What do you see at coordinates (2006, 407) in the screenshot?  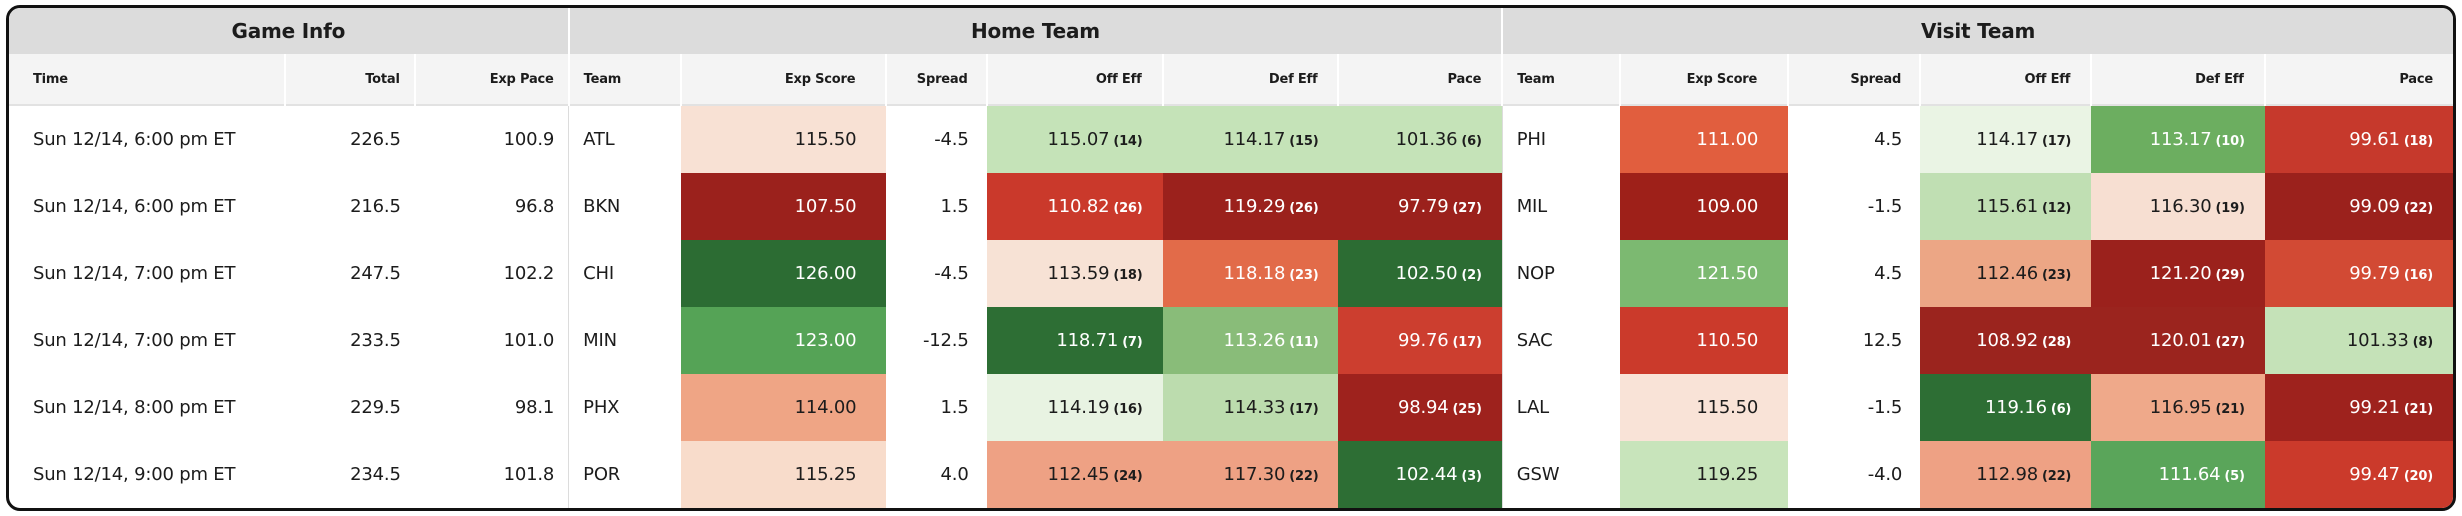 I see `visit-off-eff-cell: 119.16 (6)` at bounding box center [2006, 407].